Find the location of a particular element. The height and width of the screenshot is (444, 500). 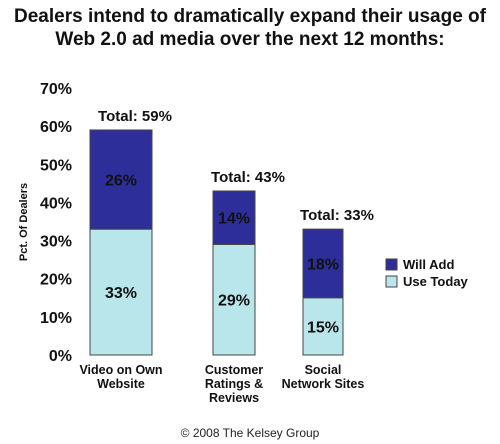

legend-swatch-use-today is located at coordinates (391, 281).